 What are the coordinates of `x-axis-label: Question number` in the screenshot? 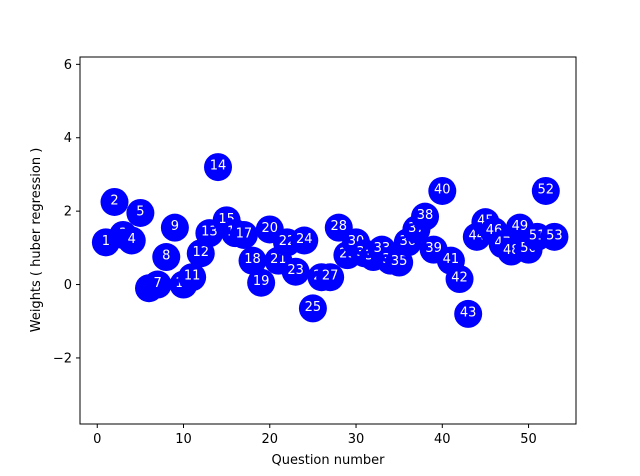 It's located at (328, 460).